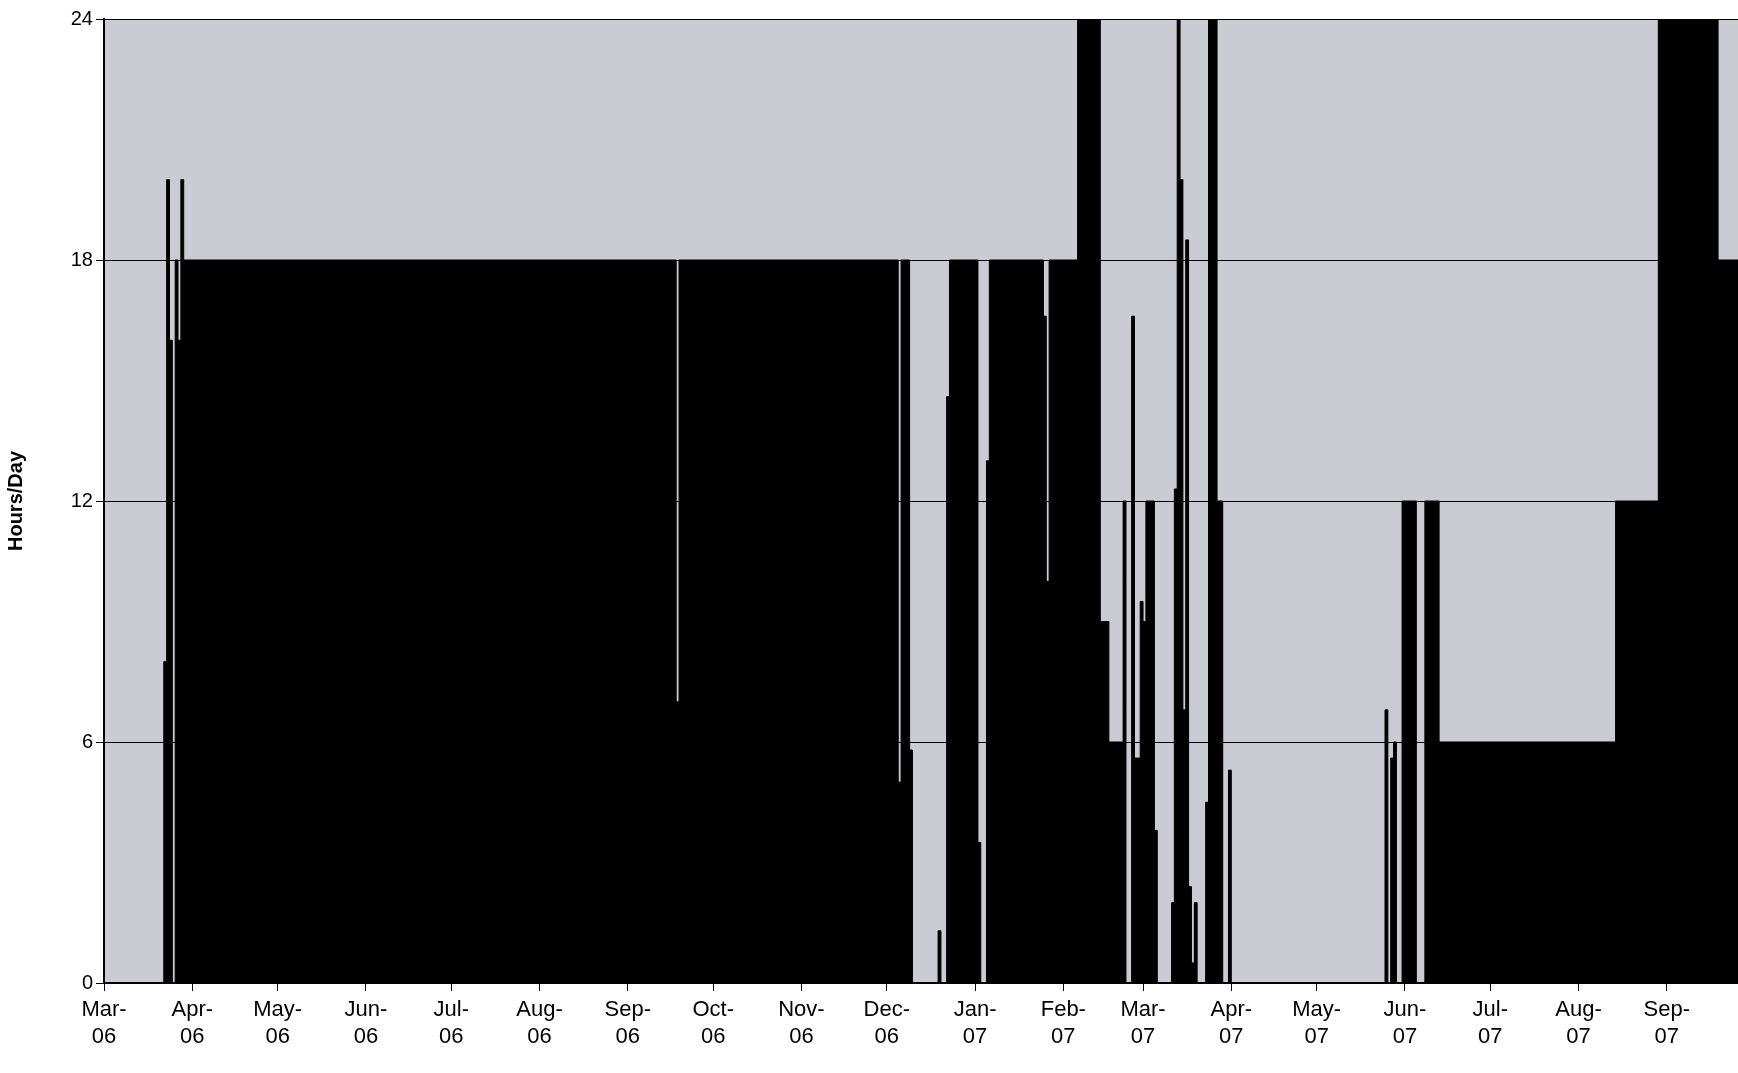  Describe the element at coordinates (1317, 1022) in the screenshot. I see `x-tick-label: May- 07` at that location.